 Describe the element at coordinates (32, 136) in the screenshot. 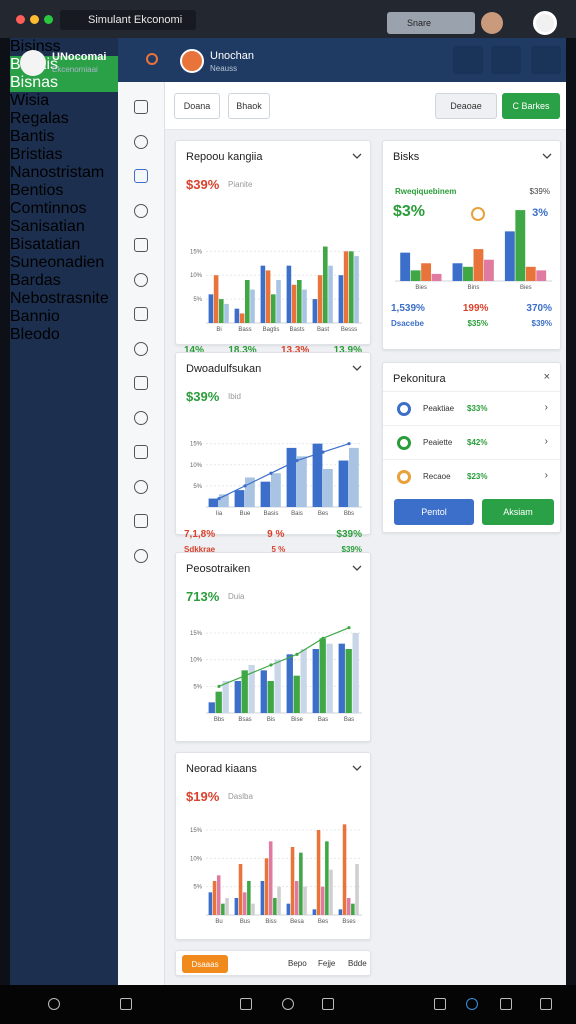

I see `nav-item: Bantis` at that location.